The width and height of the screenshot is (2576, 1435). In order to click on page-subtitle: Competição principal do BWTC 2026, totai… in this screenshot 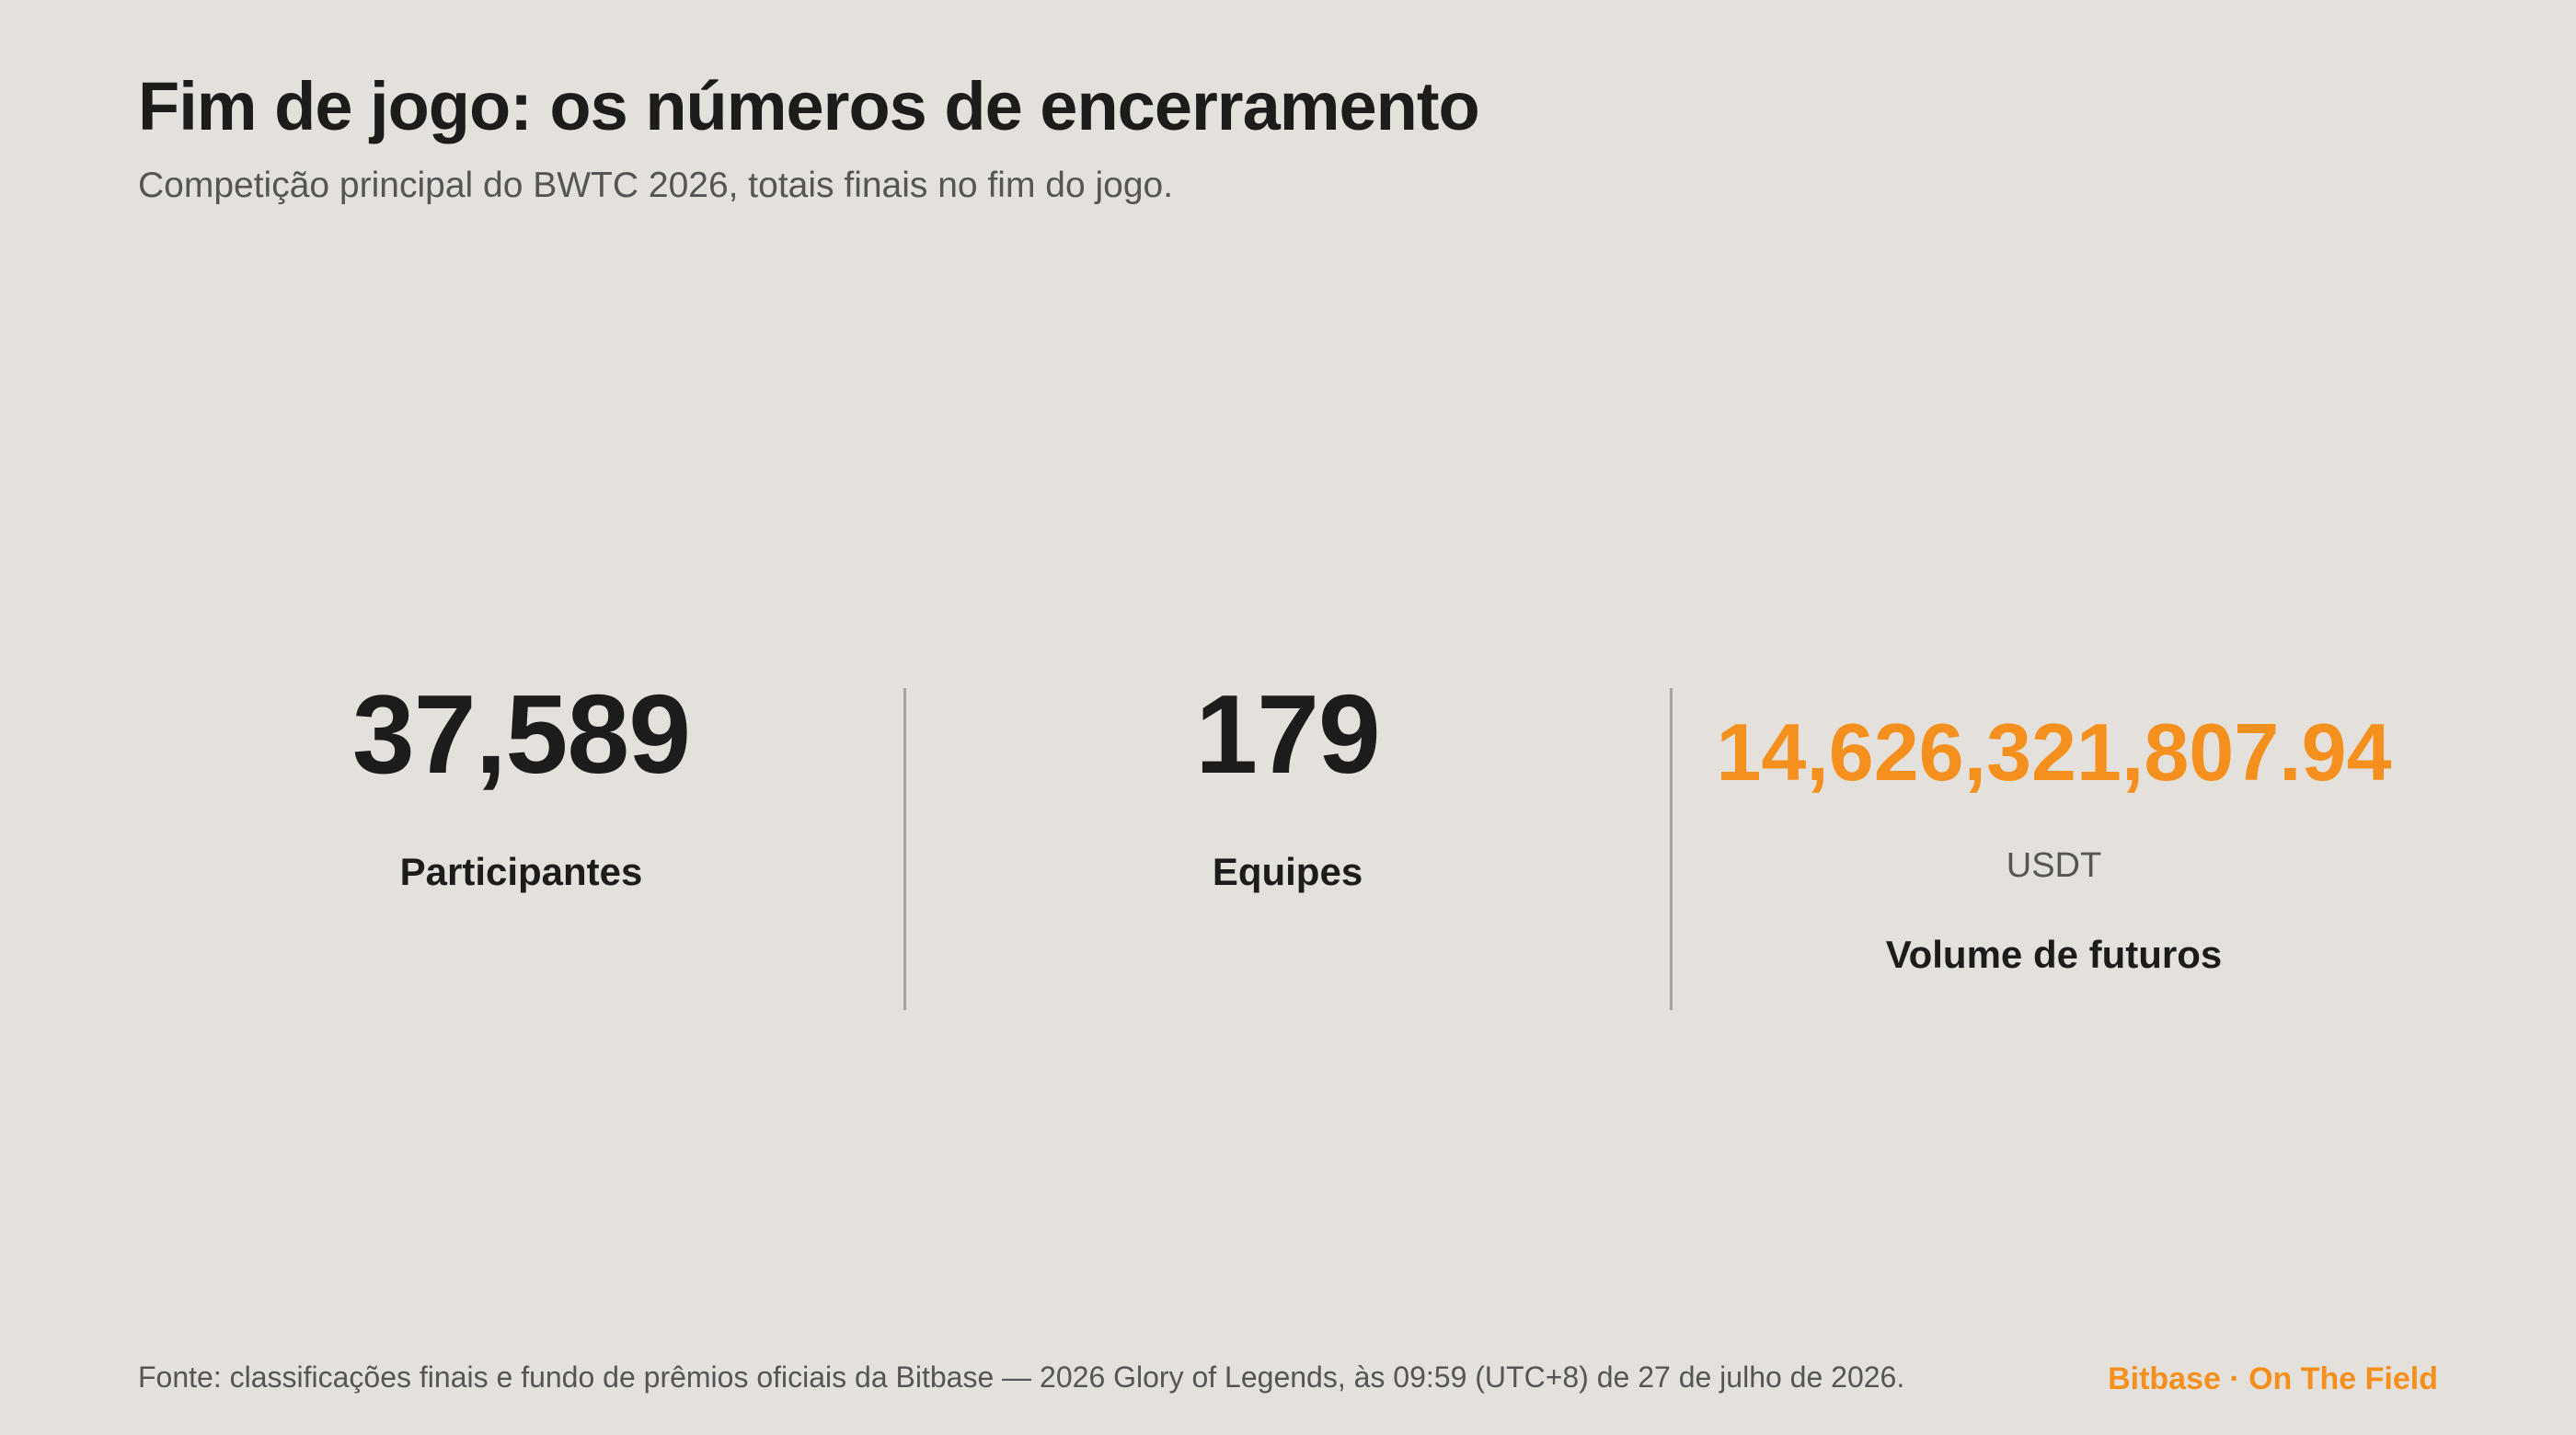, I will do `click(656, 185)`.